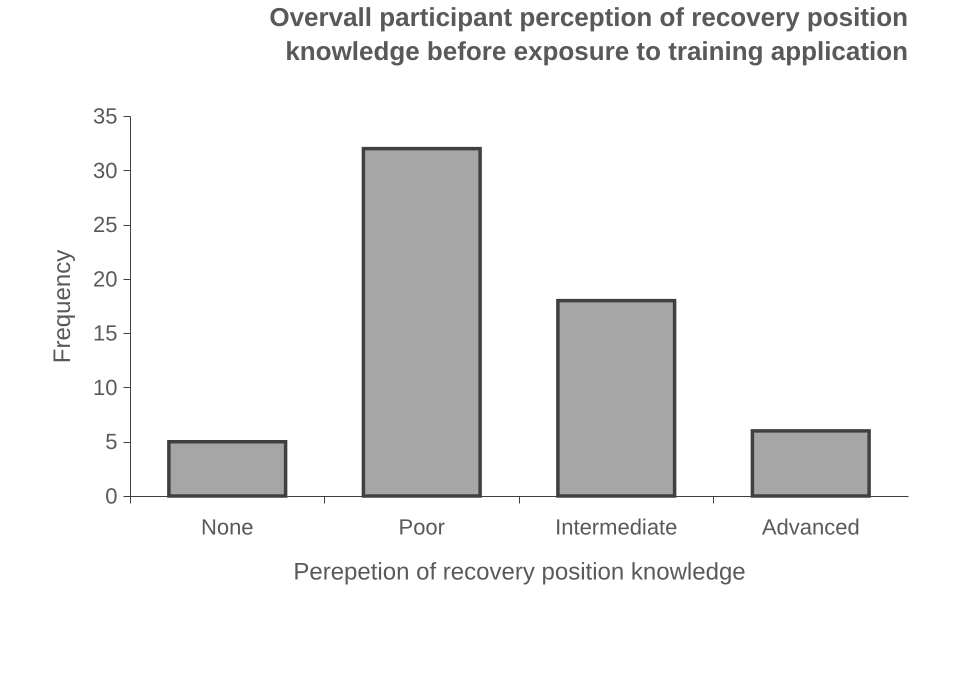 The image size is (955, 674). I want to click on y-tick-label: 20, so click(105, 279).